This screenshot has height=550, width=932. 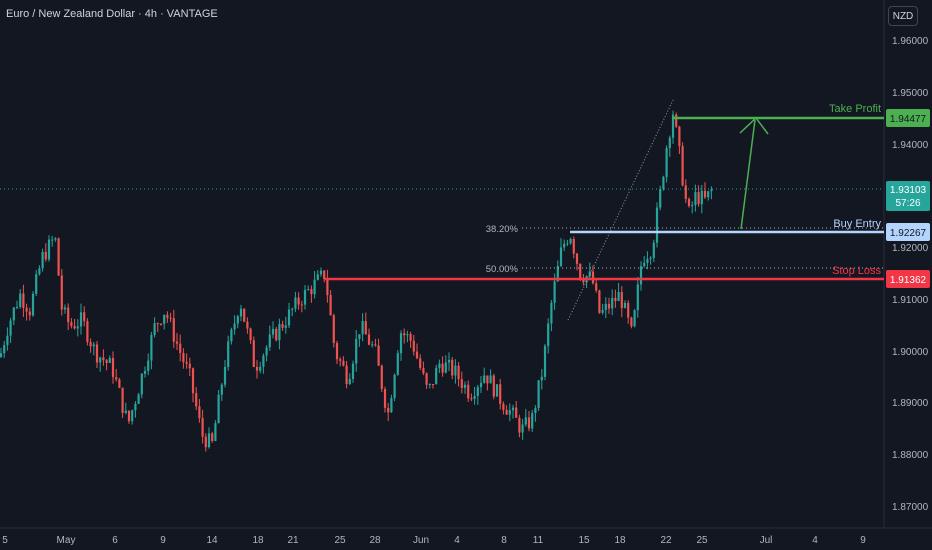 What do you see at coordinates (908, 196) in the screenshot?
I see `current-price-tag` at bounding box center [908, 196].